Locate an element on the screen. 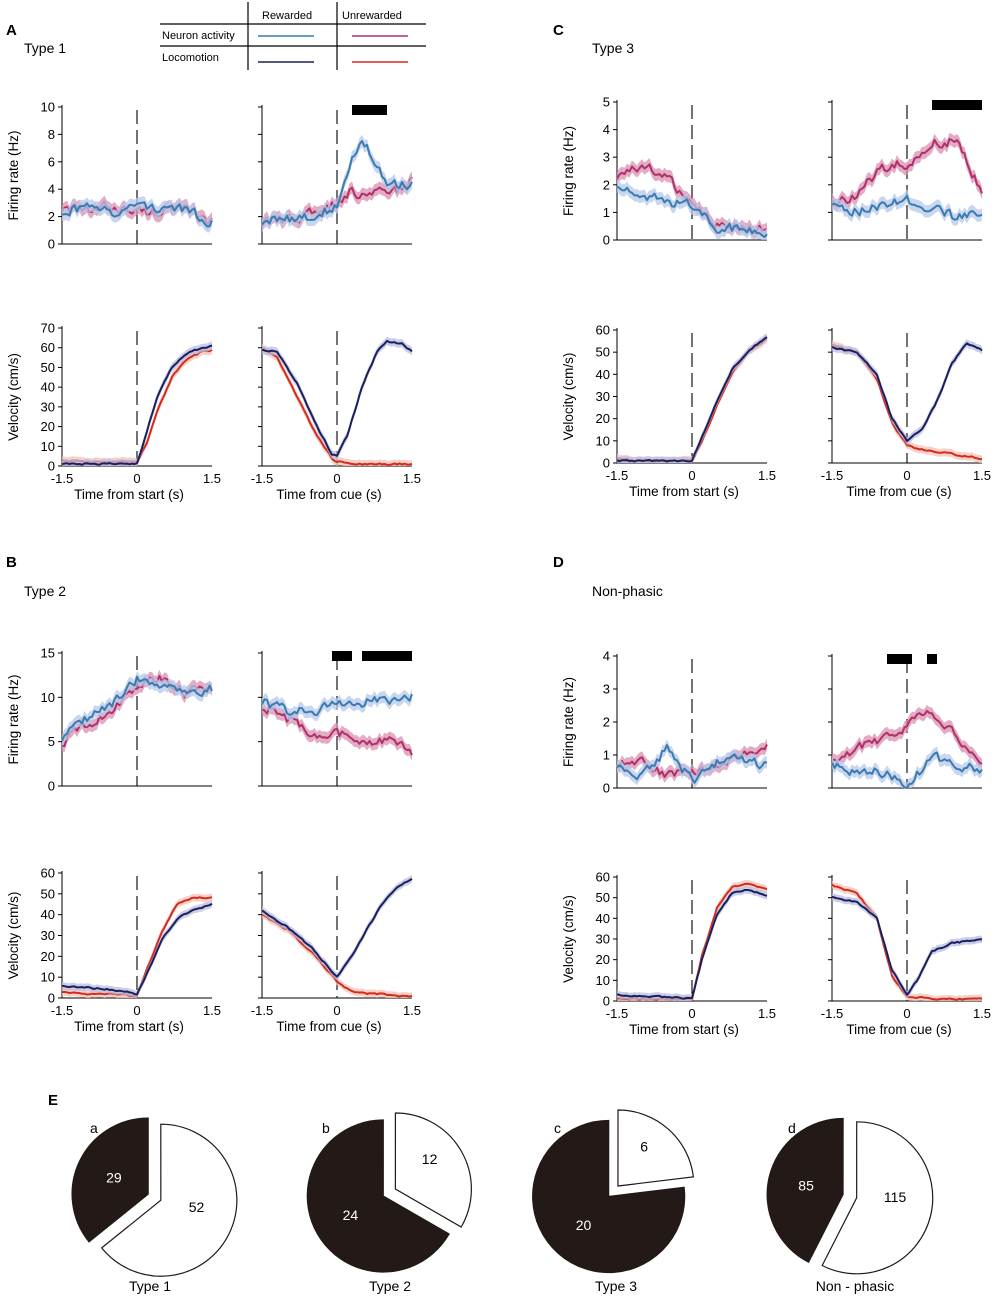 The height and width of the screenshot is (1297, 1000). pie-chart-a: 29 52 a Type 1 is located at coordinates (154, 1205).